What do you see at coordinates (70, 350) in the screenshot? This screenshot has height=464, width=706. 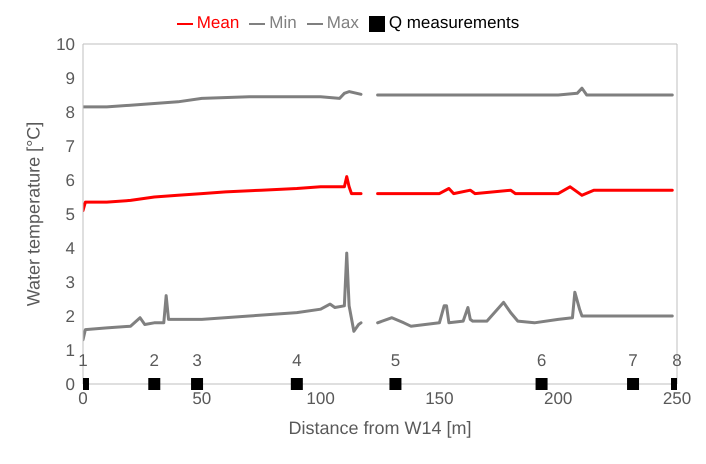 I see `y-tick-label: 1` at bounding box center [70, 350].